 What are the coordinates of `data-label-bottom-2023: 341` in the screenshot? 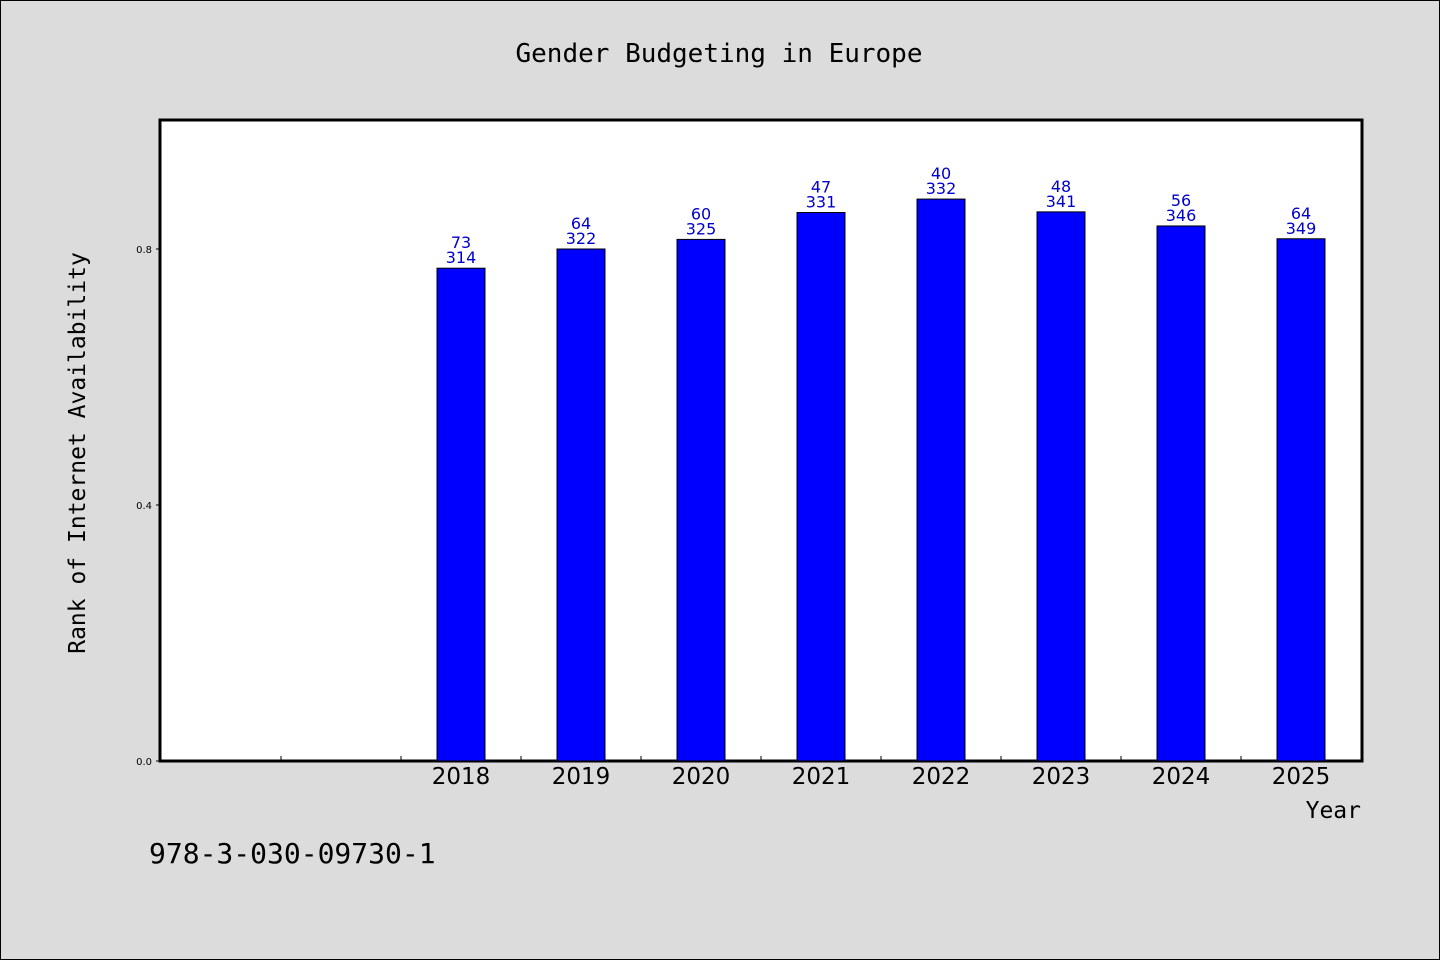 It's located at (1061, 201).